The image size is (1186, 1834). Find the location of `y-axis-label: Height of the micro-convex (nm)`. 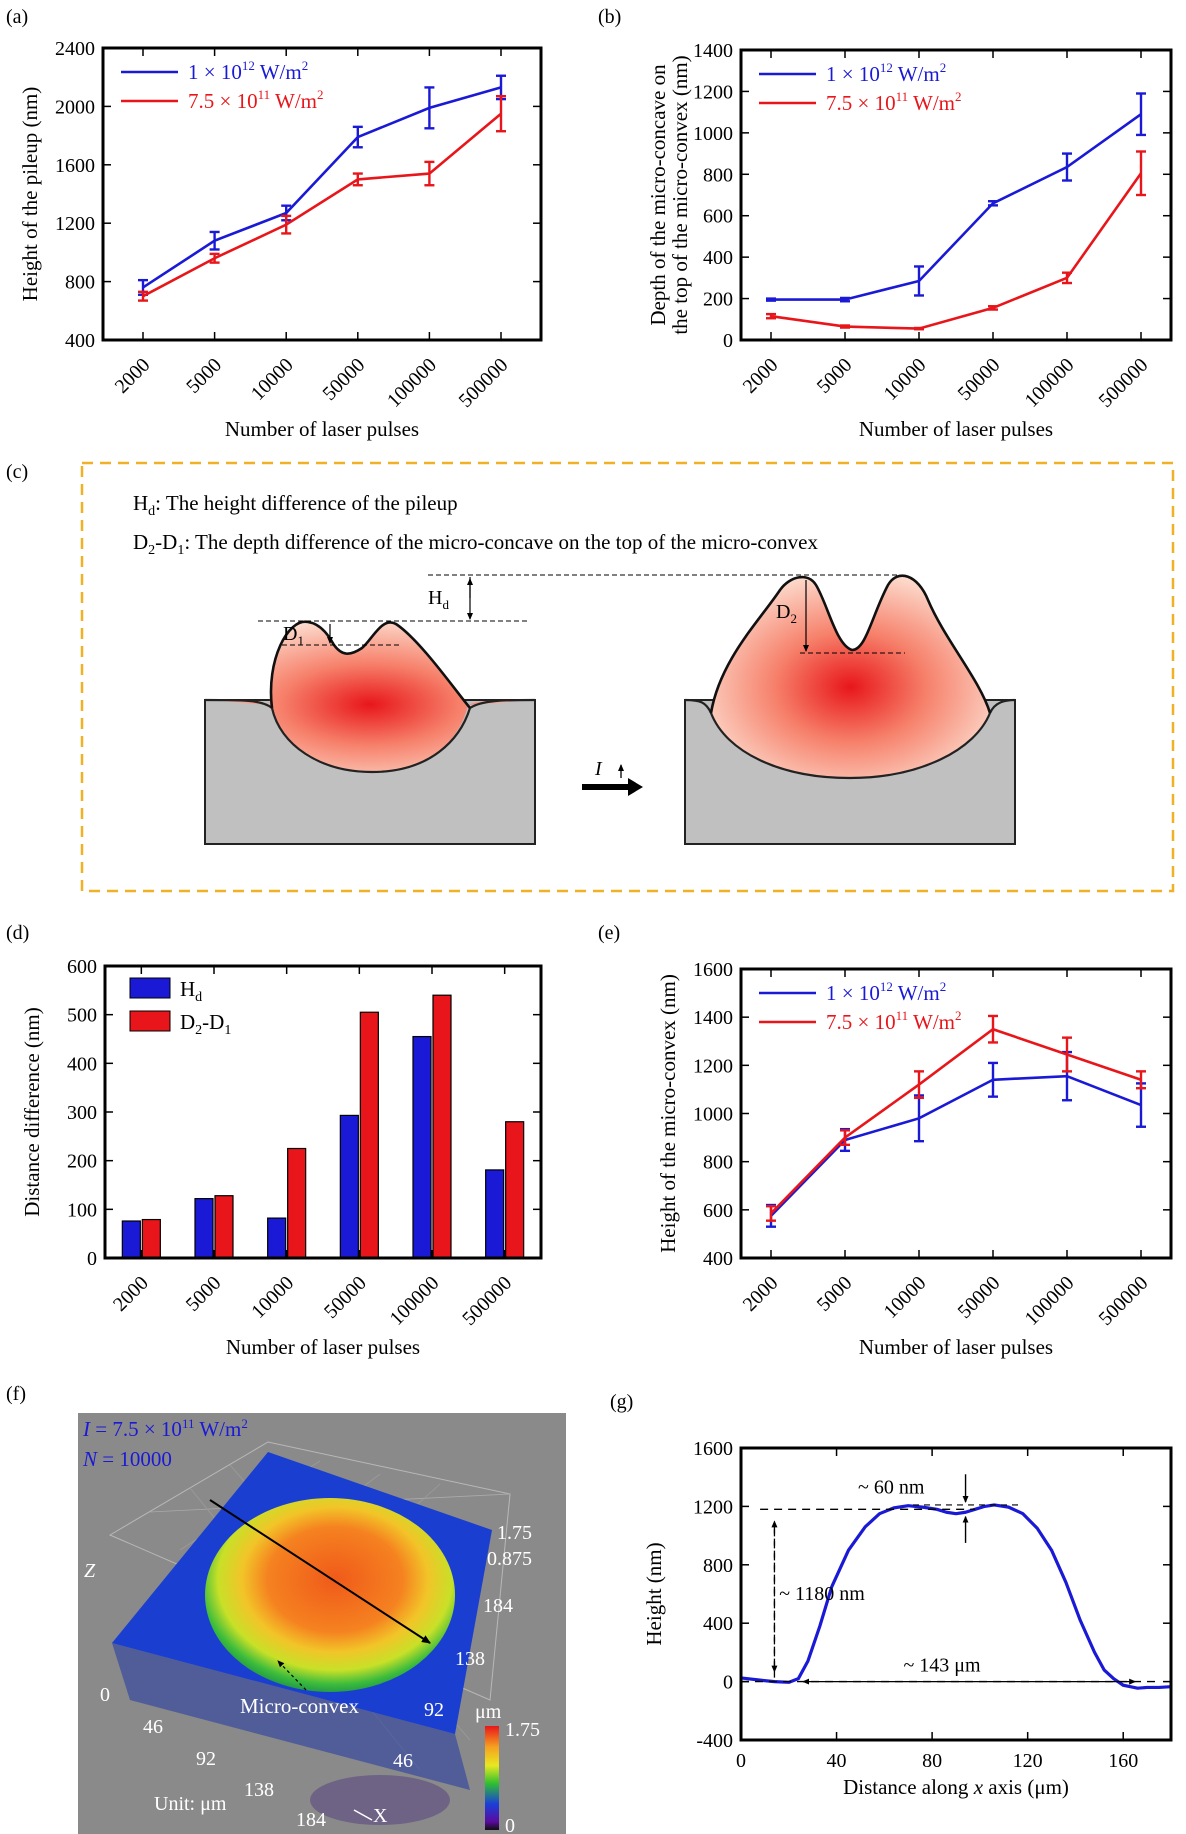

y-axis-label: Height of the micro-convex (nm) is located at coordinates (668, 1113).